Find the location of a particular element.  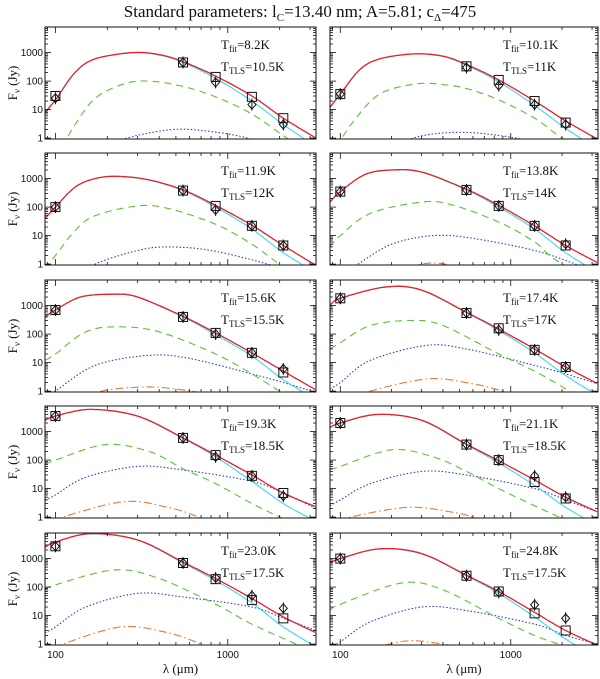

temperature-label-tls: TTLS=14K is located at coordinates (530, 193).